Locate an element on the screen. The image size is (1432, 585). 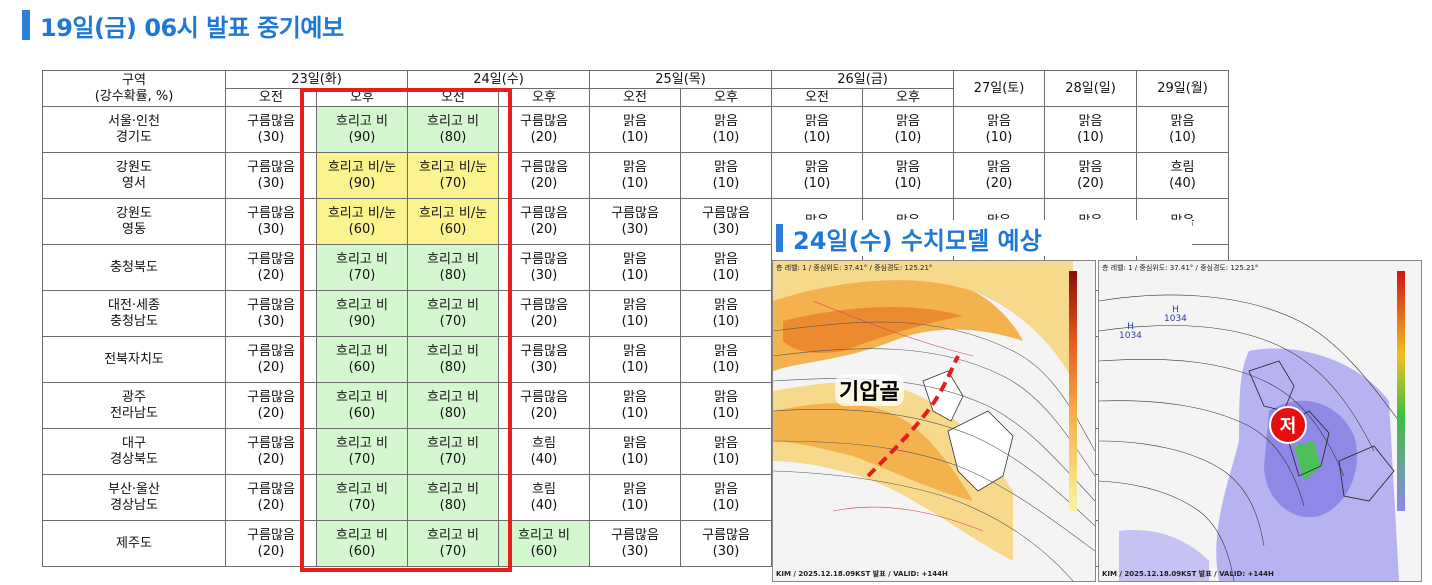
region-name-line: 부산·울산 is located at coordinates (134, 489).